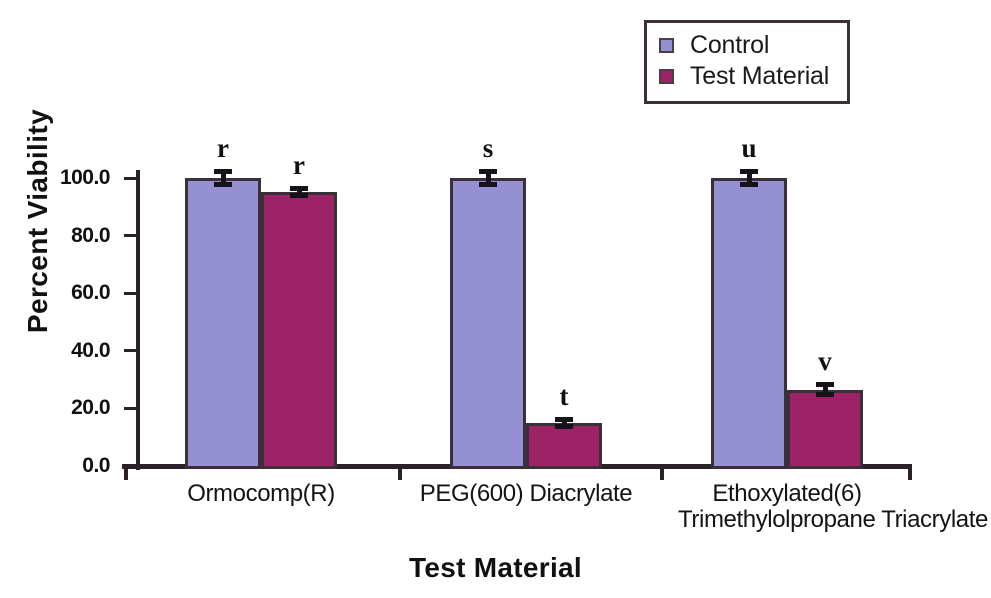  I want to click on y-axis-tick-label: 20.0, so click(90, 408).